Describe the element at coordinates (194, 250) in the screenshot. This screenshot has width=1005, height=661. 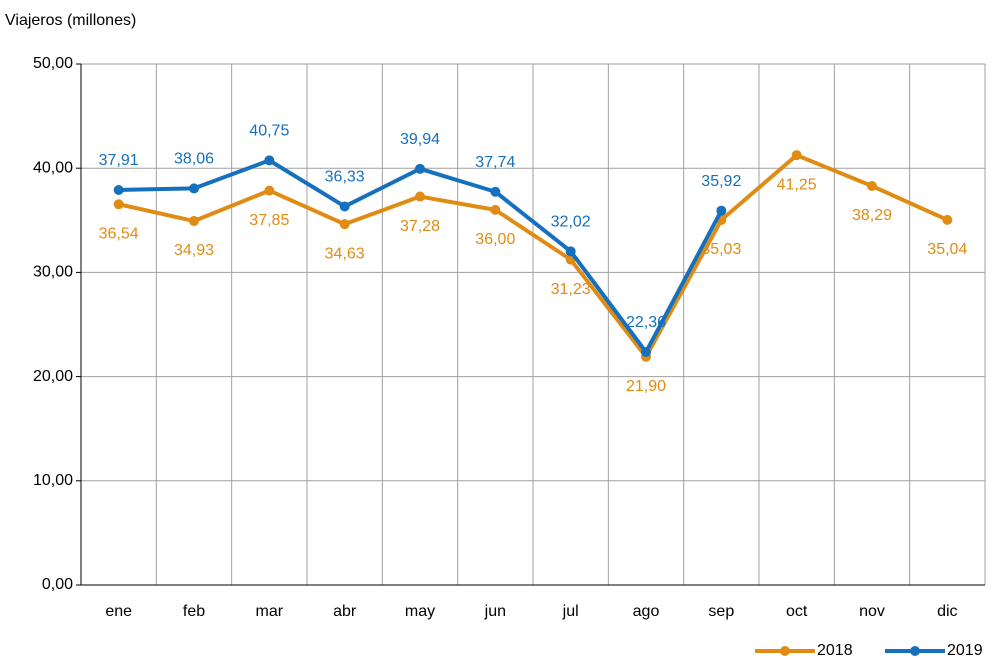
I see `data-label: 34,93` at that location.